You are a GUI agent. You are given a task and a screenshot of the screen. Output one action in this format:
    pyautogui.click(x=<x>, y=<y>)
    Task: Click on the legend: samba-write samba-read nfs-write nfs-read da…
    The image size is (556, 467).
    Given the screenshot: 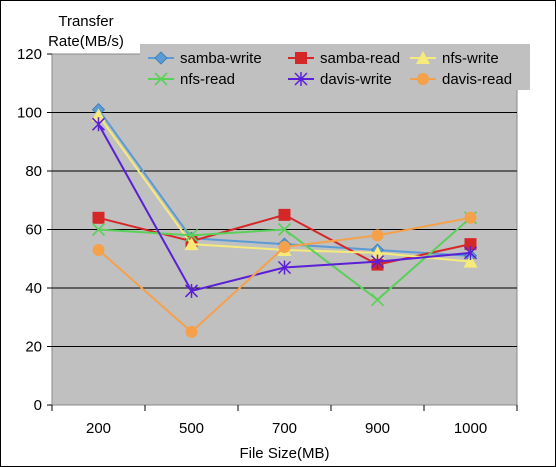 What is the action you would take?
    pyautogui.click(x=335, y=67)
    